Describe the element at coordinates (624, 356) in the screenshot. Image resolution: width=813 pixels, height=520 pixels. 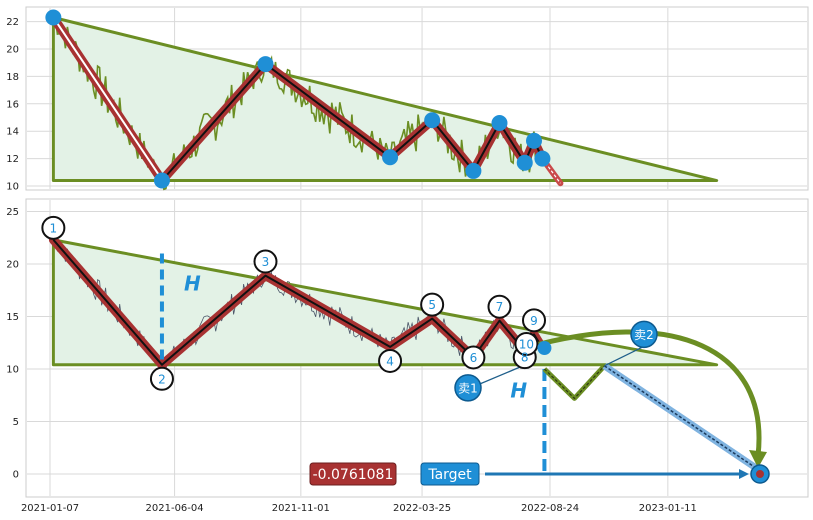
I see `sell-2-pointer` at that location.